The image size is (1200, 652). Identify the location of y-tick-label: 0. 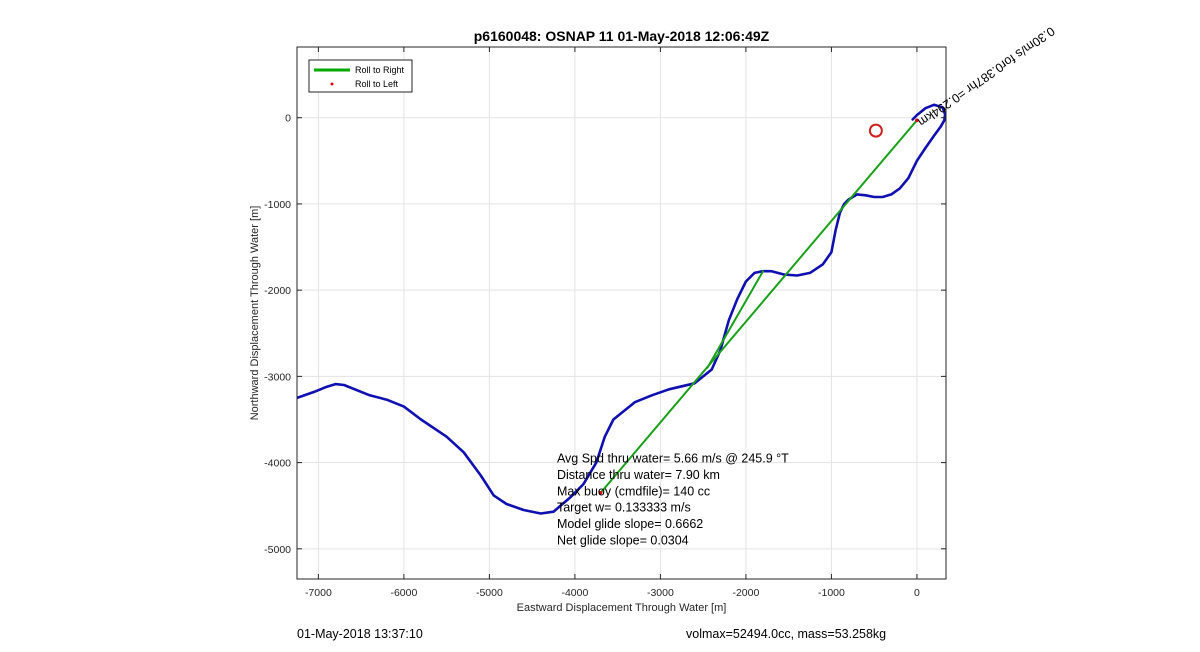
(288, 119).